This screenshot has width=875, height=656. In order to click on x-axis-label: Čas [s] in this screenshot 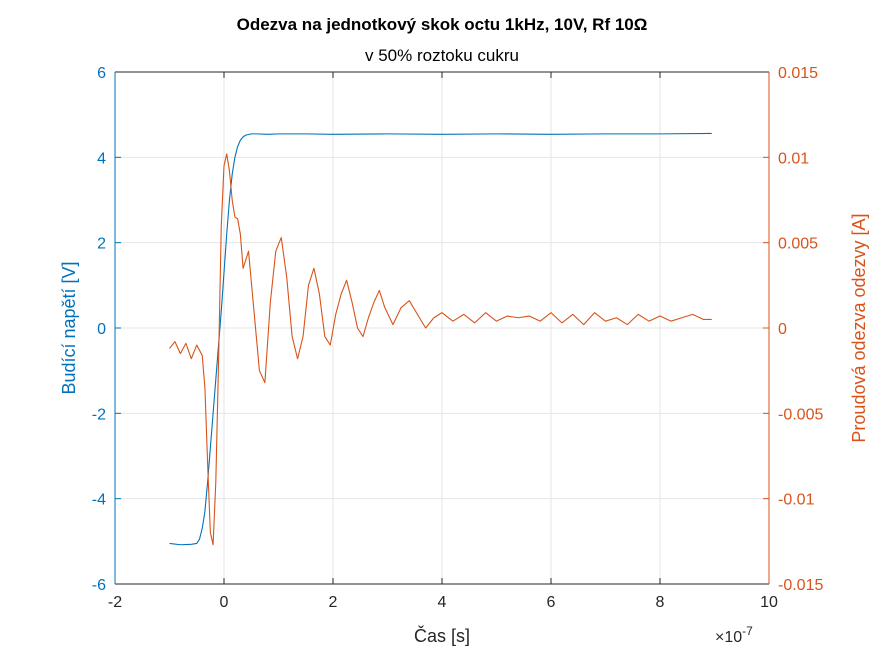, I will do `click(442, 635)`.